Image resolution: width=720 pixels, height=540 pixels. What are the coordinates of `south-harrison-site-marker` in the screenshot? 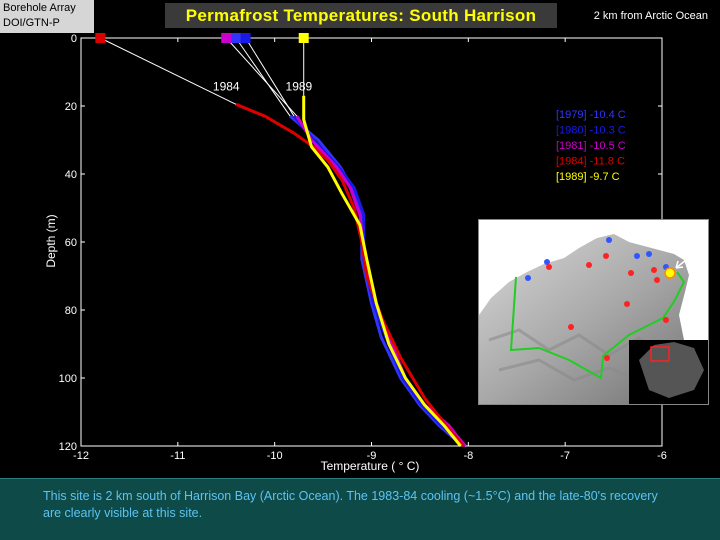 It's located at (670, 273).